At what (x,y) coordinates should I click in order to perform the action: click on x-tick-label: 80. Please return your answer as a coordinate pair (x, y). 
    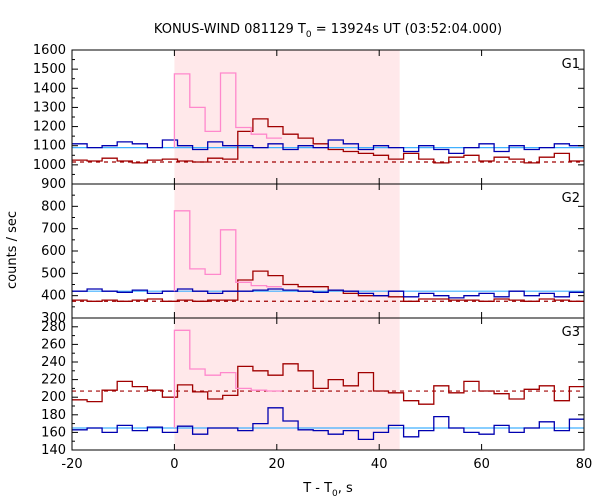
    Looking at the image, I should click on (584, 464).